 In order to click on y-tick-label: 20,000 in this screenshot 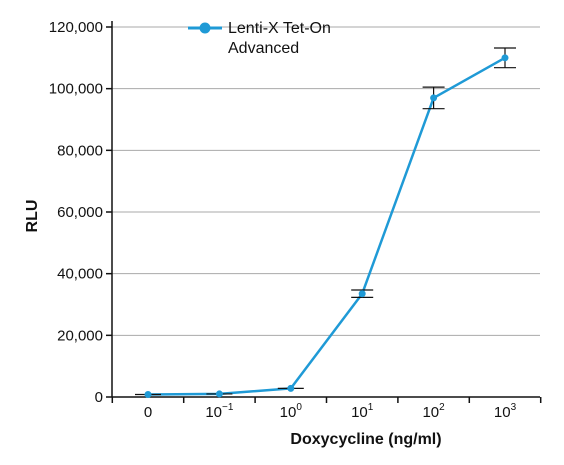, I will do `click(80, 335)`.